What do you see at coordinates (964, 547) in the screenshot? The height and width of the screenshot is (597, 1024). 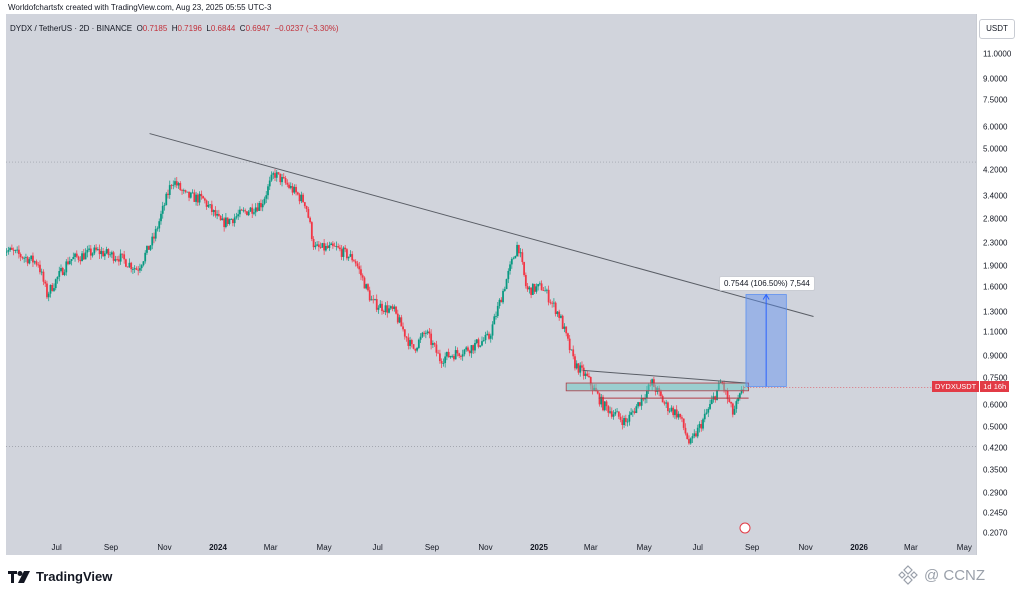 I see `time-tick-label: May` at bounding box center [964, 547].